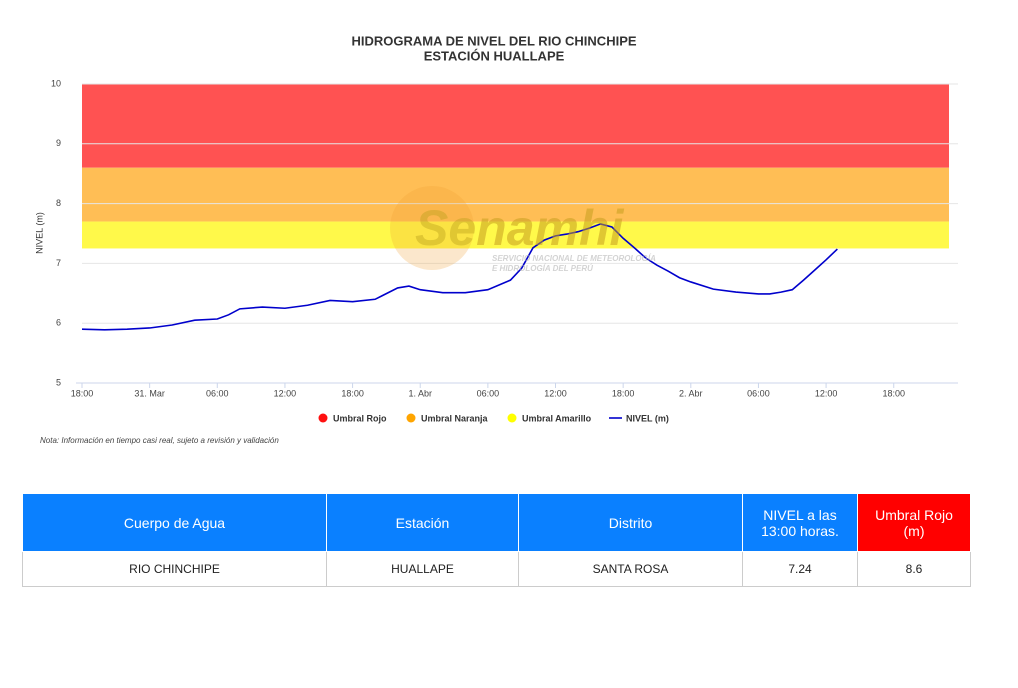 Image resolution: width=1018 pixels, height=688 pixels. What do you see at coordinates (56, 83) in the screenshot?
I see `y-tick-label: 10` at bounding box center [56, 83].